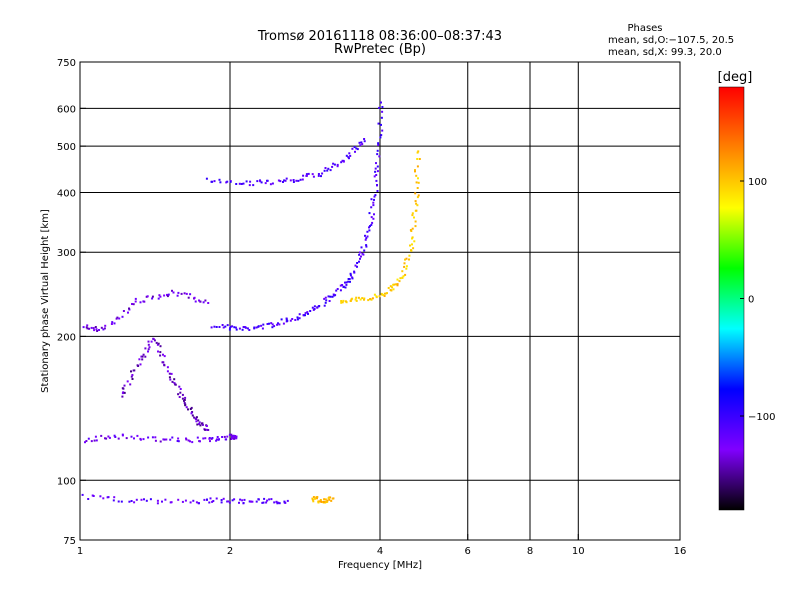 This screenshot has width=800, height=604. What do you see at coordinates (66, 481) in the screenshot?
I see `y-tick-label: 100` at bounding box center [66, 481].